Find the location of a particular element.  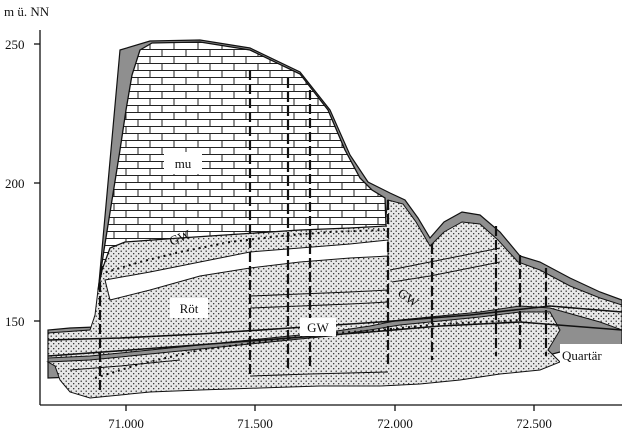

y-axis: m ü. NN 250 200 150 is located at coordinates (27, 204).